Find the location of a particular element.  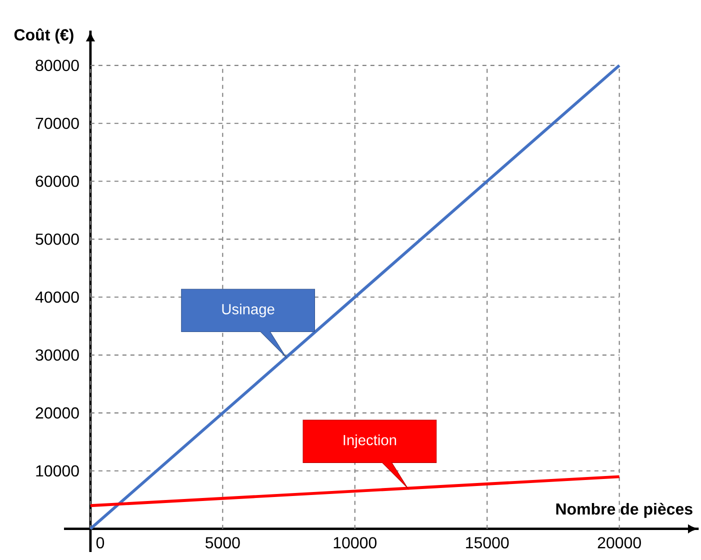

y-tick-label: 20000 is located at coordinates (57, 413).